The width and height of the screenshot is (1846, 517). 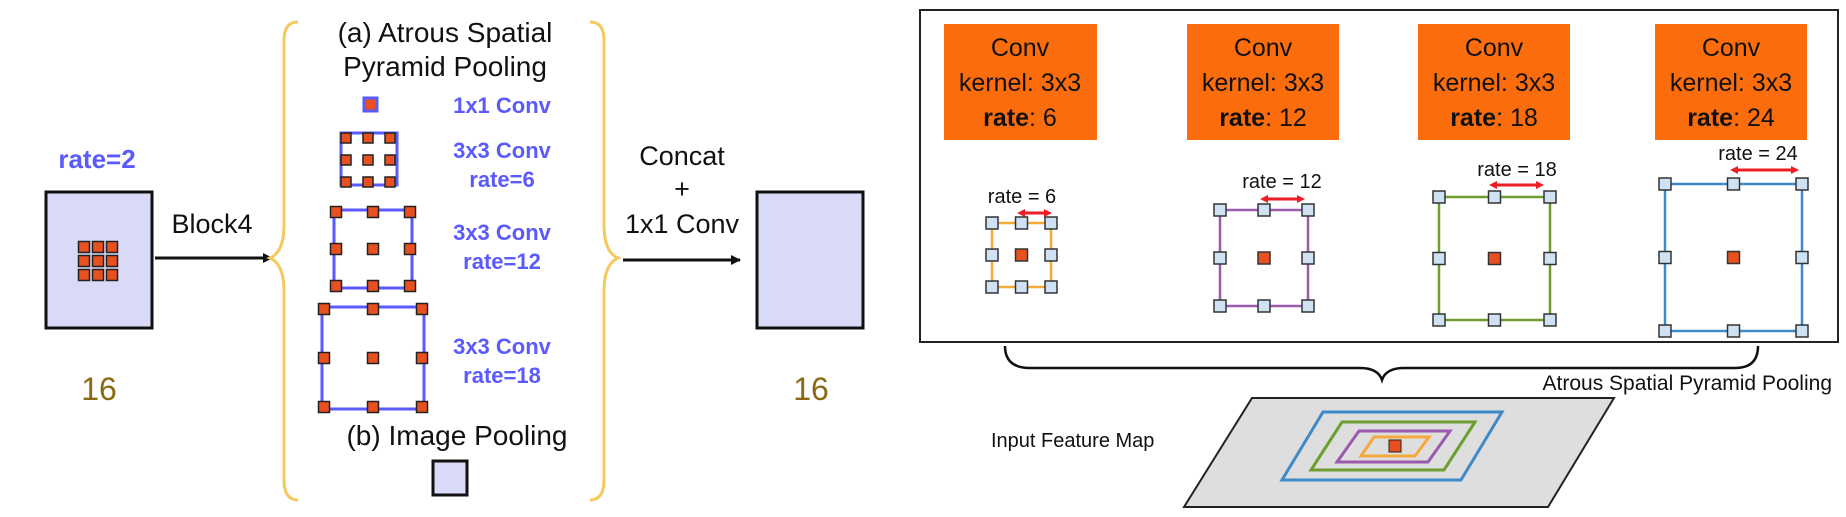 What do you see at coordinates (502, 150) in the screenshot?
I see `branch-rate6-line1: 3x3 Conv` at bounding box center [502, 150].